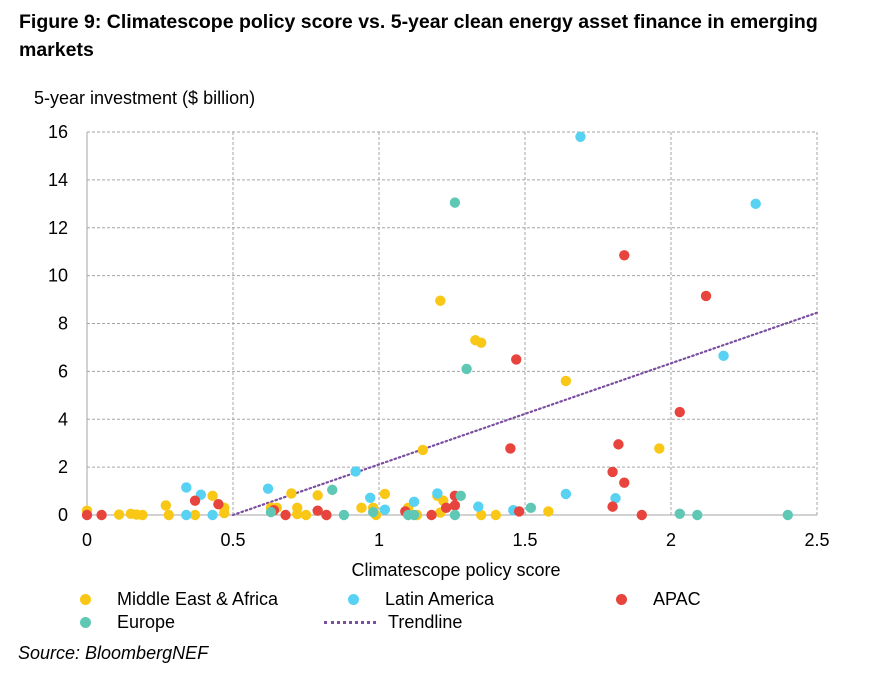  What do you see at coordinates (87, 540) in the screenshot?
I see `x-tick-label: 0` at bounding box center [87, 540].